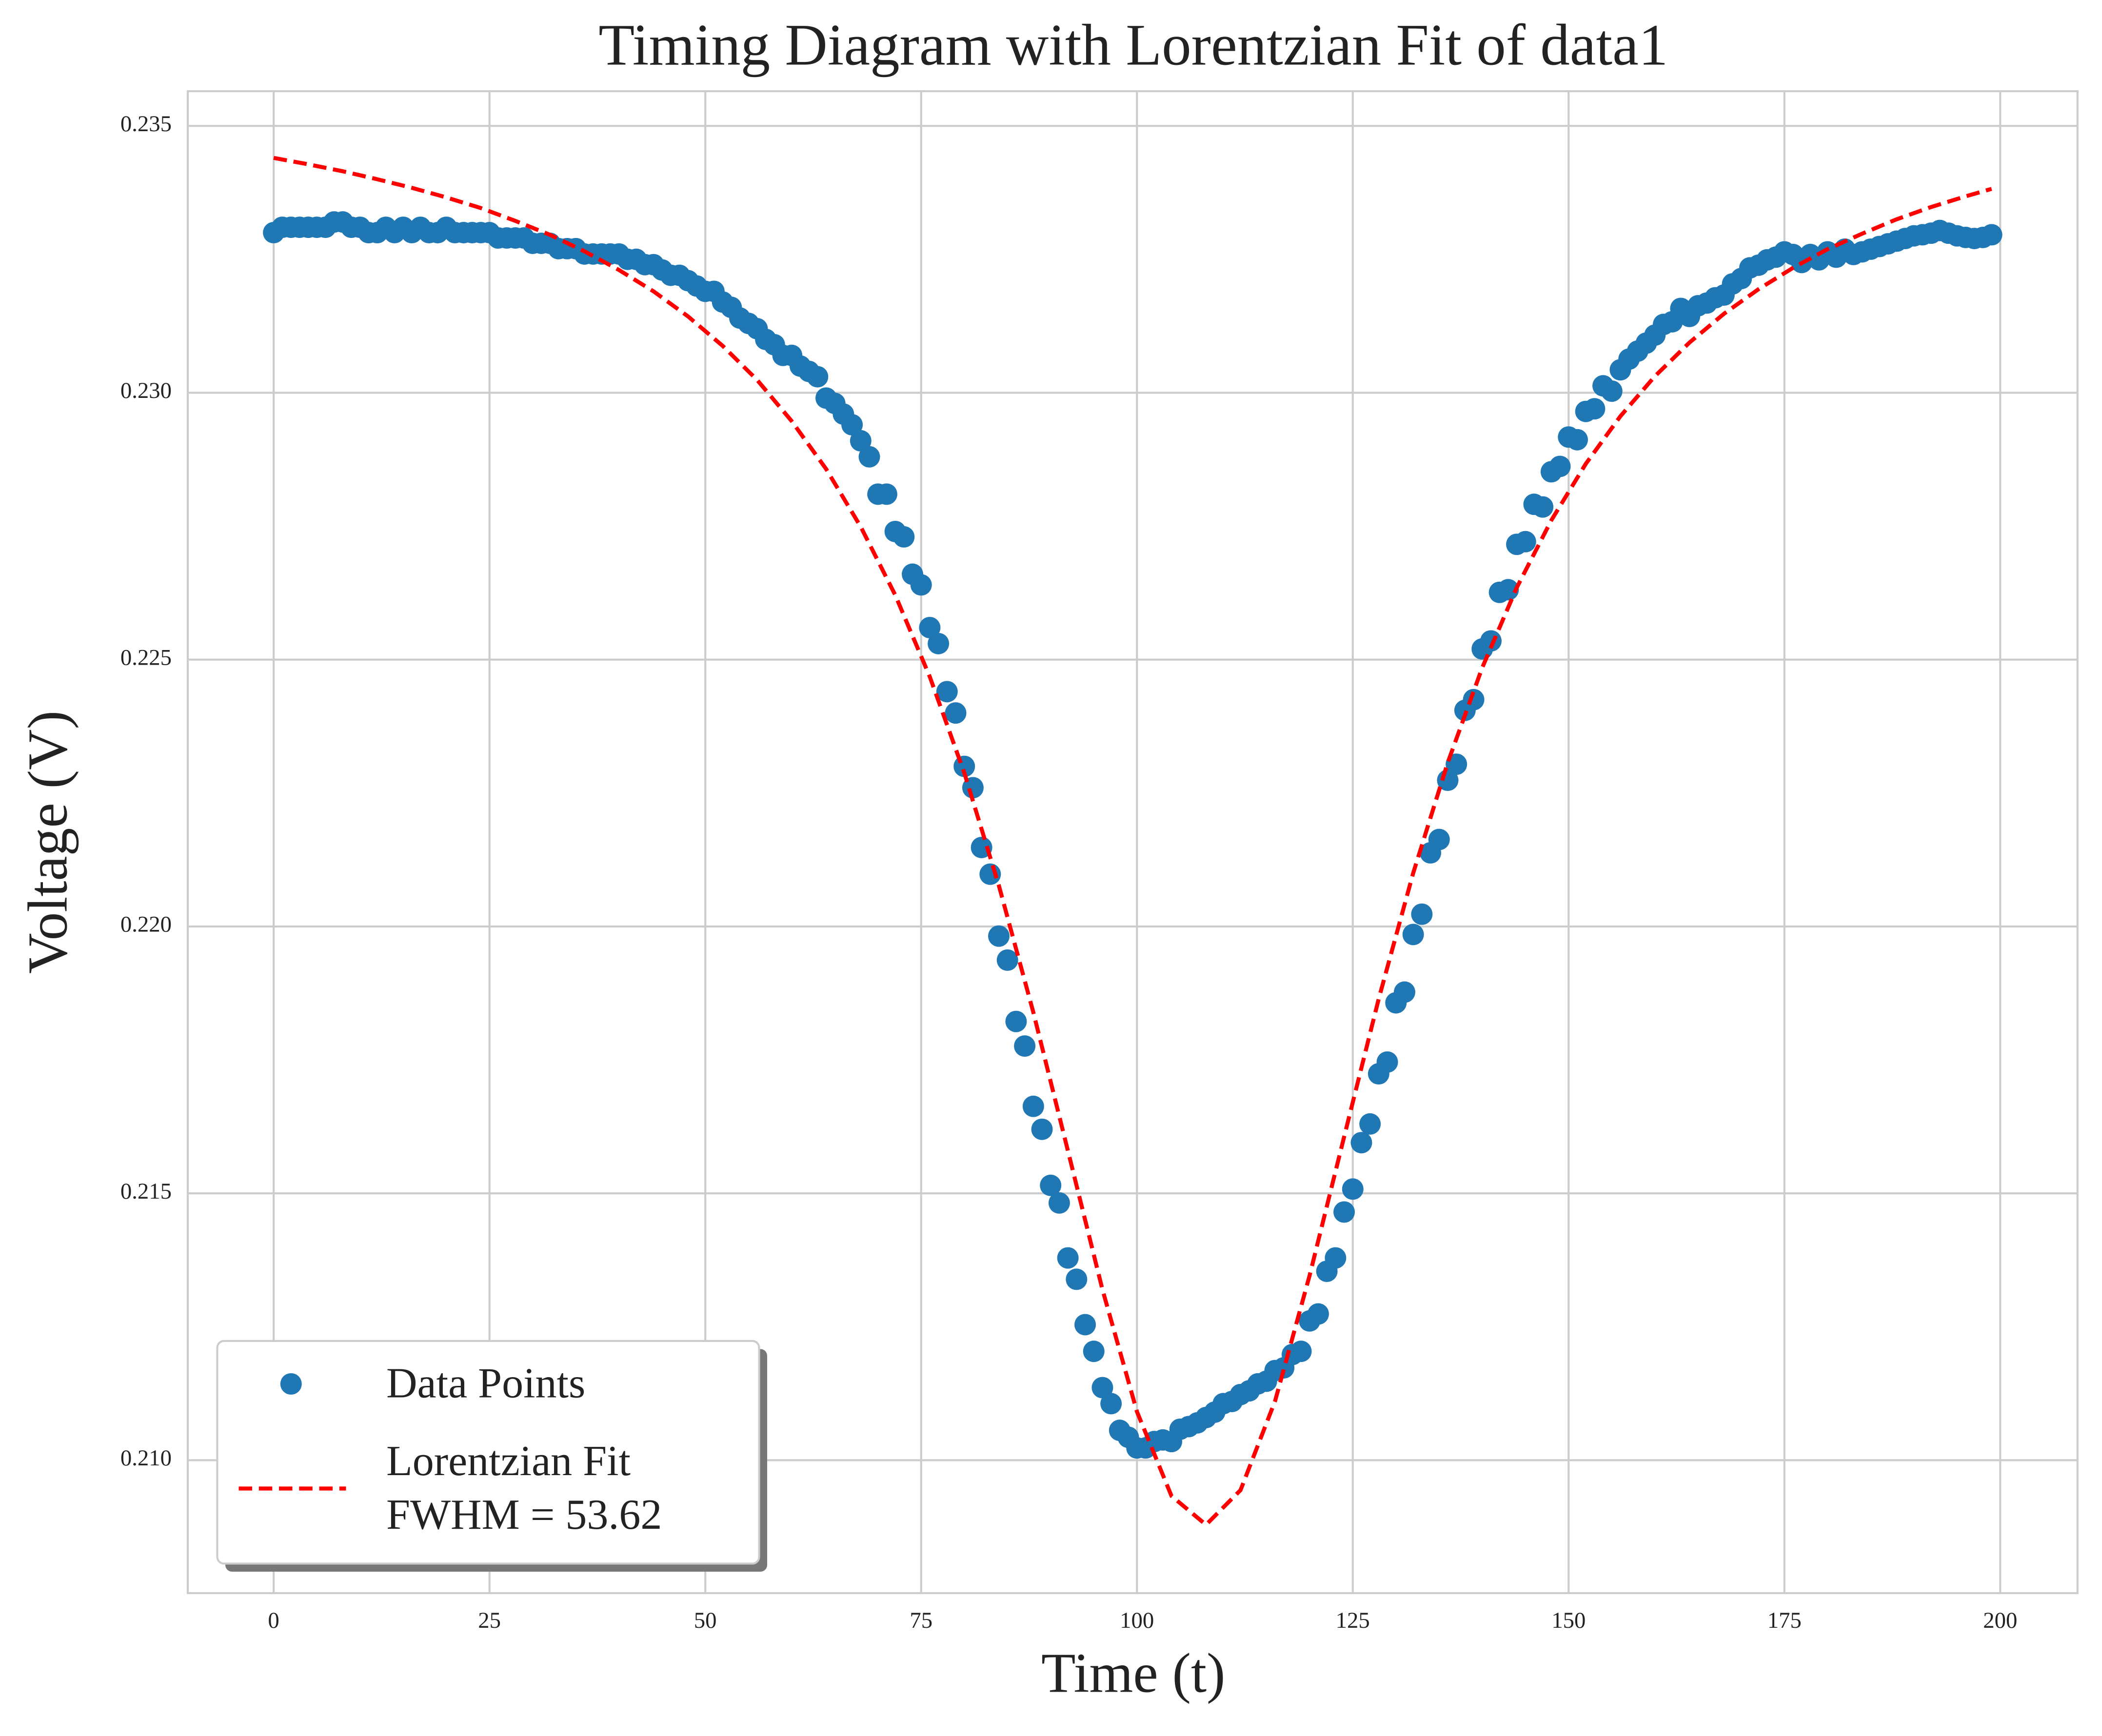  What do you see at coordinates (921, 1620) in the screenshot?
I see `x-tick-label: 75` at bounding box center [921, 1620].